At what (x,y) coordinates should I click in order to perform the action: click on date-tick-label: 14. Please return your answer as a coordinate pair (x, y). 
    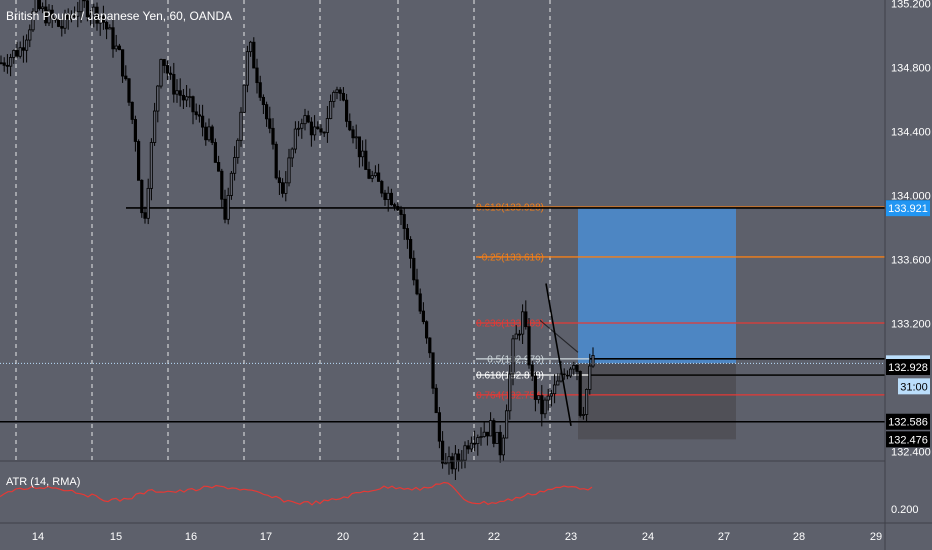
    Looking at the image, I should click on (38, 537).